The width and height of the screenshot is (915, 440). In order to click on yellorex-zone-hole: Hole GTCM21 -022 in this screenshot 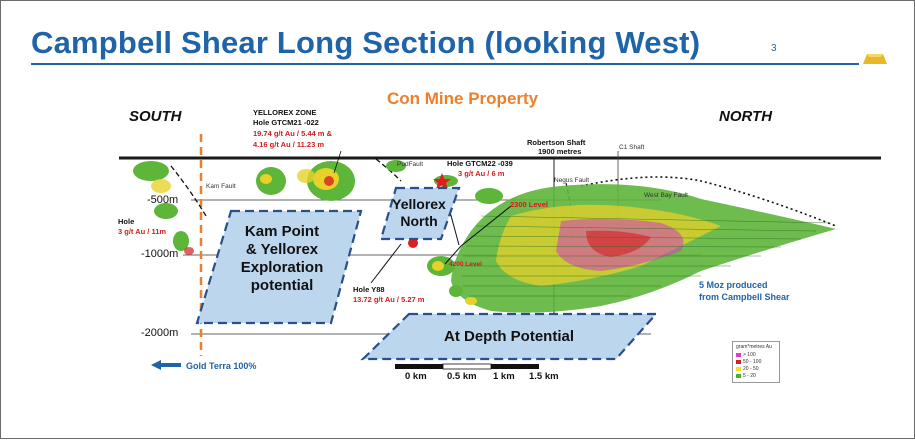, I will do `click(286, 122)`.